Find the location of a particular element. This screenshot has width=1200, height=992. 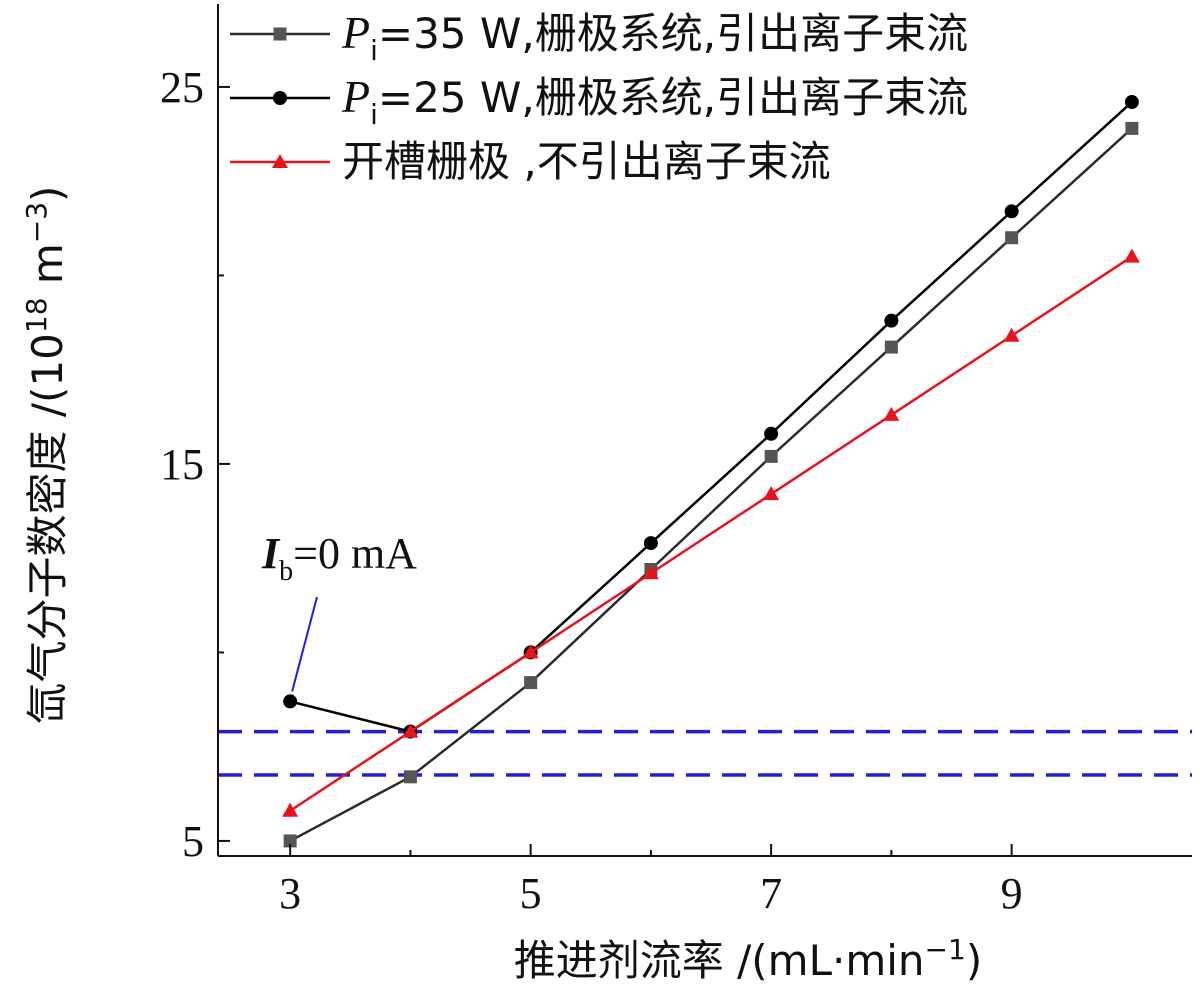

x-tick-label: 3 is located at coordinates (290, 893).